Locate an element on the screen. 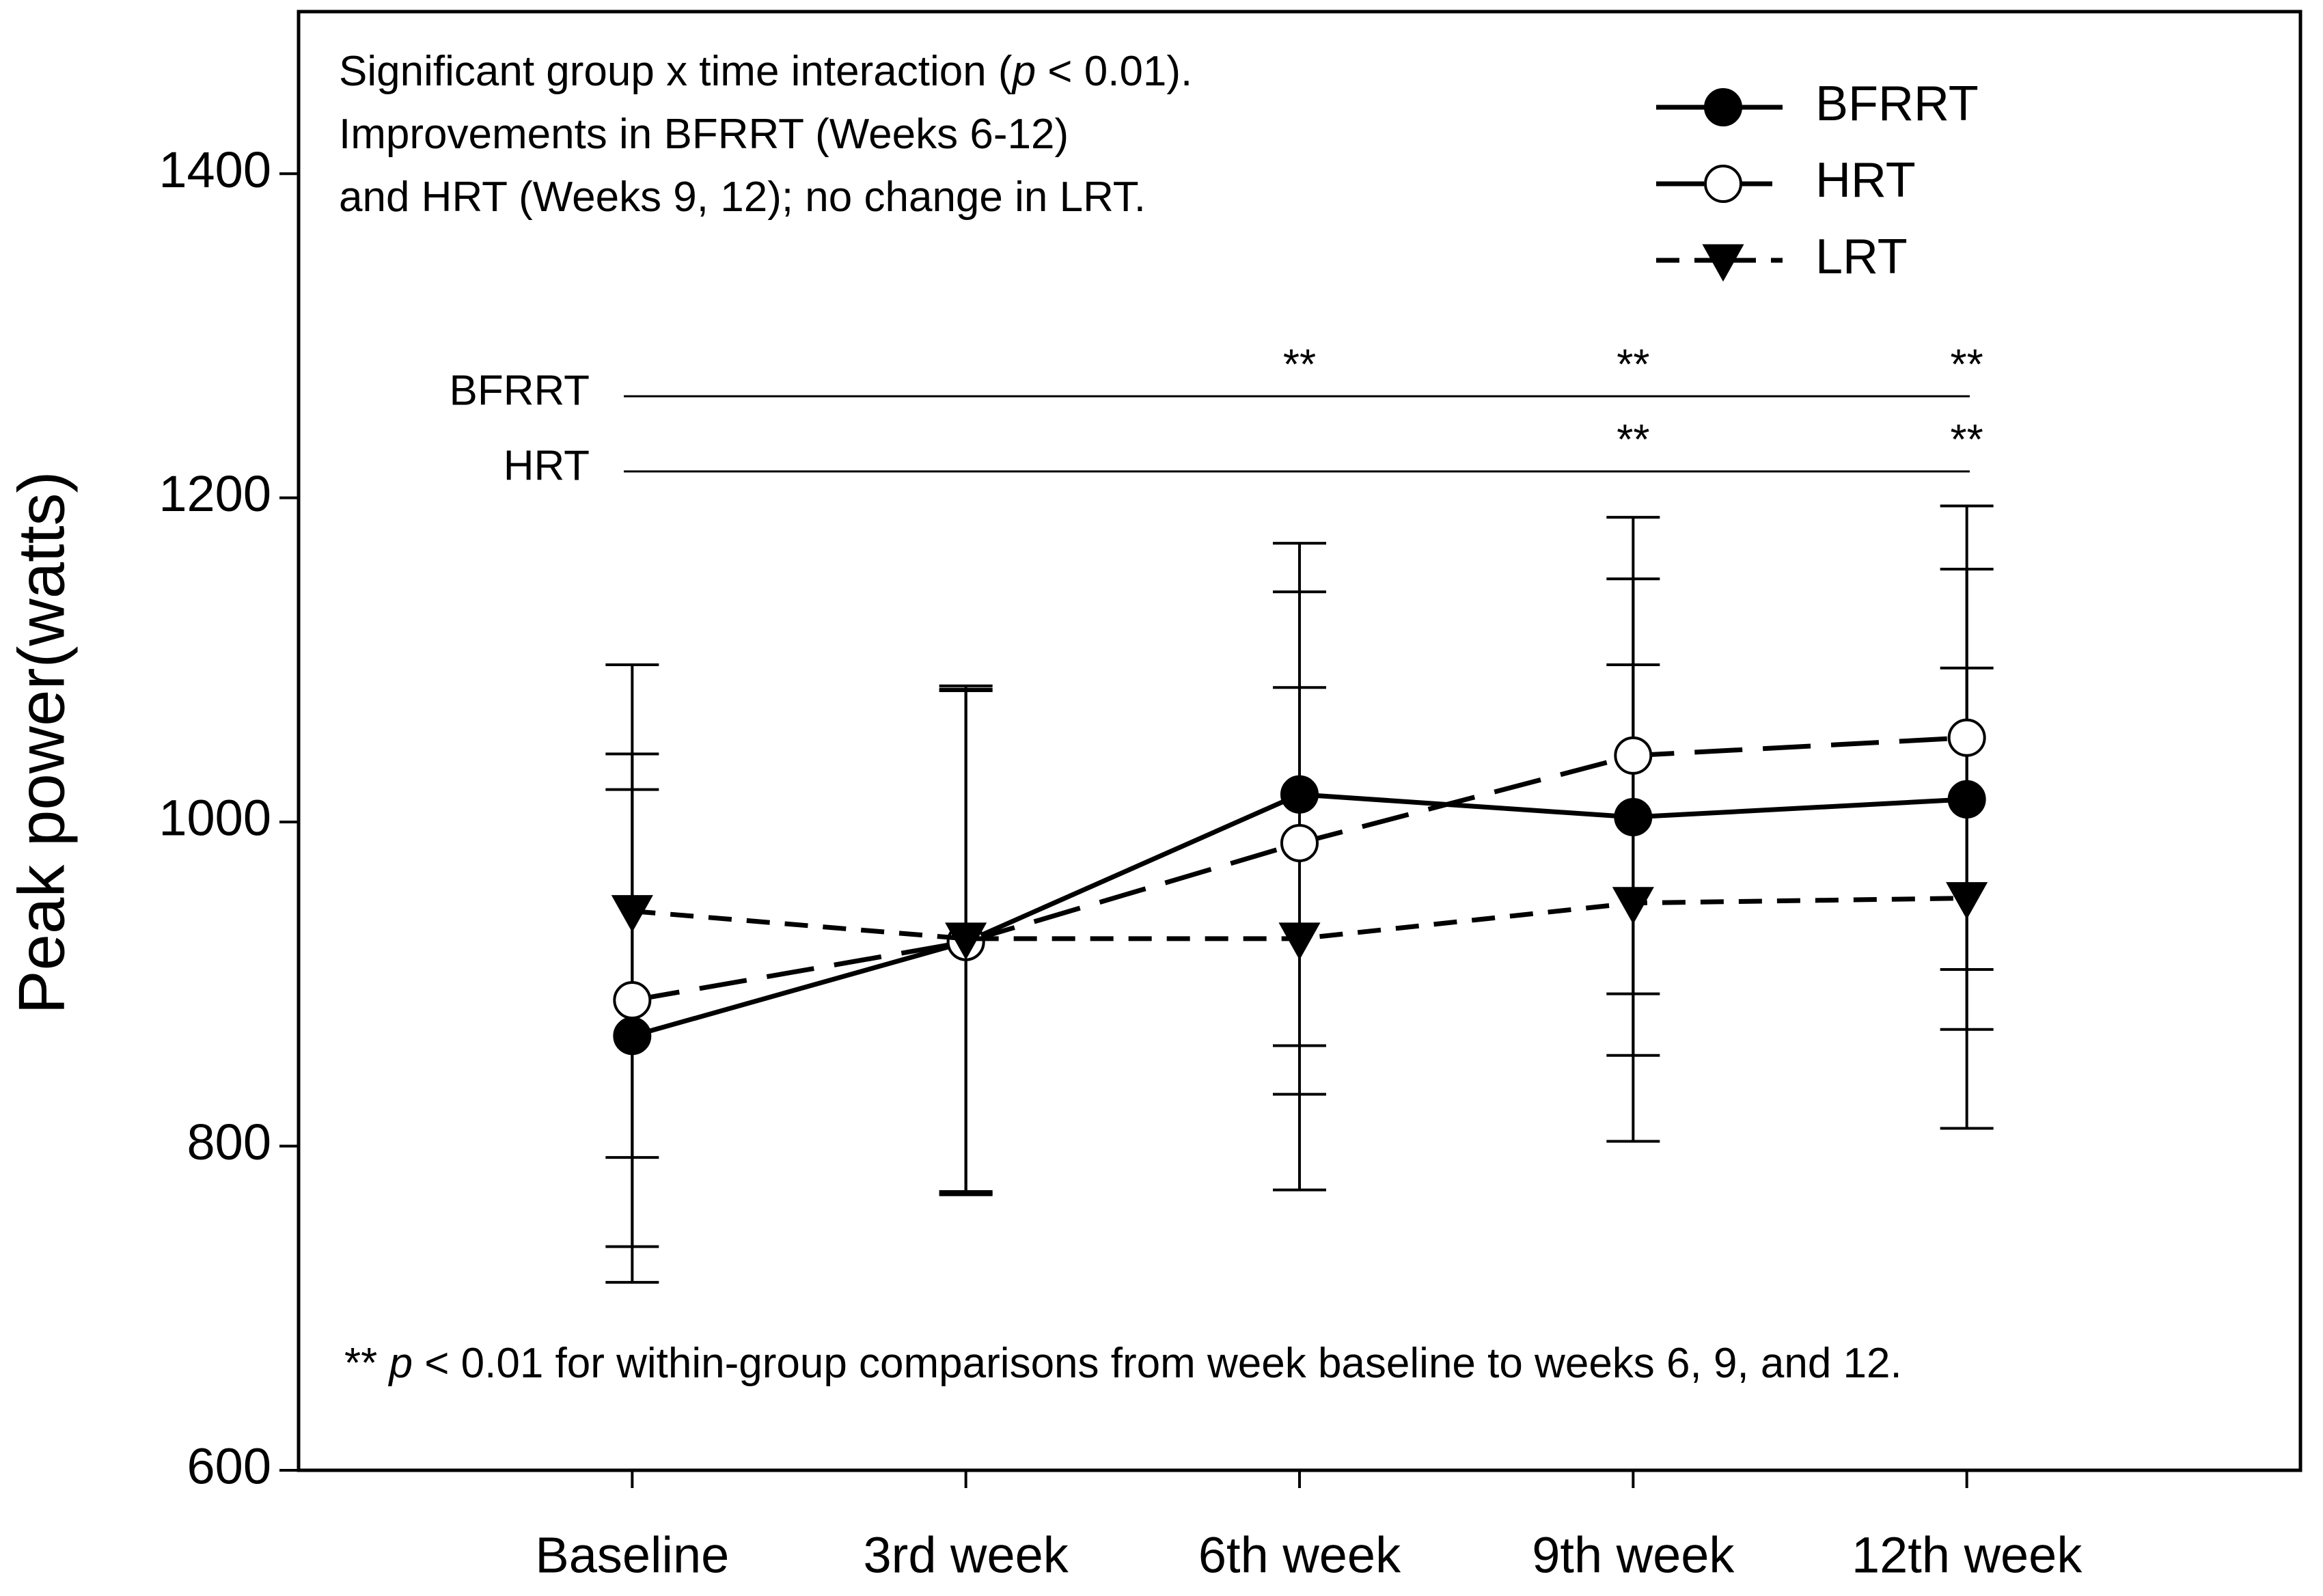  x-tick-label: Baseline is located at coordinates (632, 1555).